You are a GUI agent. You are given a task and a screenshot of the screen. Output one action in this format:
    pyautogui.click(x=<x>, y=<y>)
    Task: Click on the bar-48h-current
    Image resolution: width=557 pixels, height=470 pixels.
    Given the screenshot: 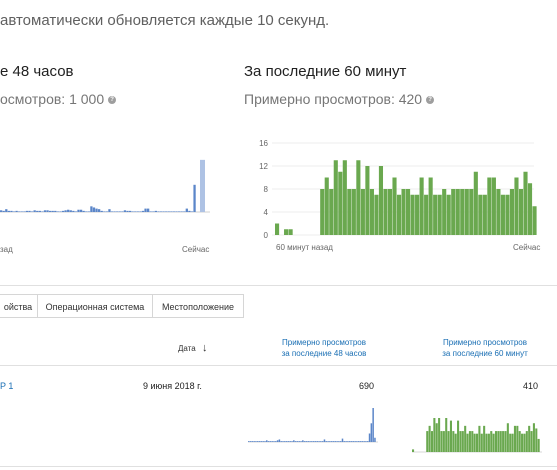 What is the action you would take?
    pyautogui.click(x=202, y=185)
    